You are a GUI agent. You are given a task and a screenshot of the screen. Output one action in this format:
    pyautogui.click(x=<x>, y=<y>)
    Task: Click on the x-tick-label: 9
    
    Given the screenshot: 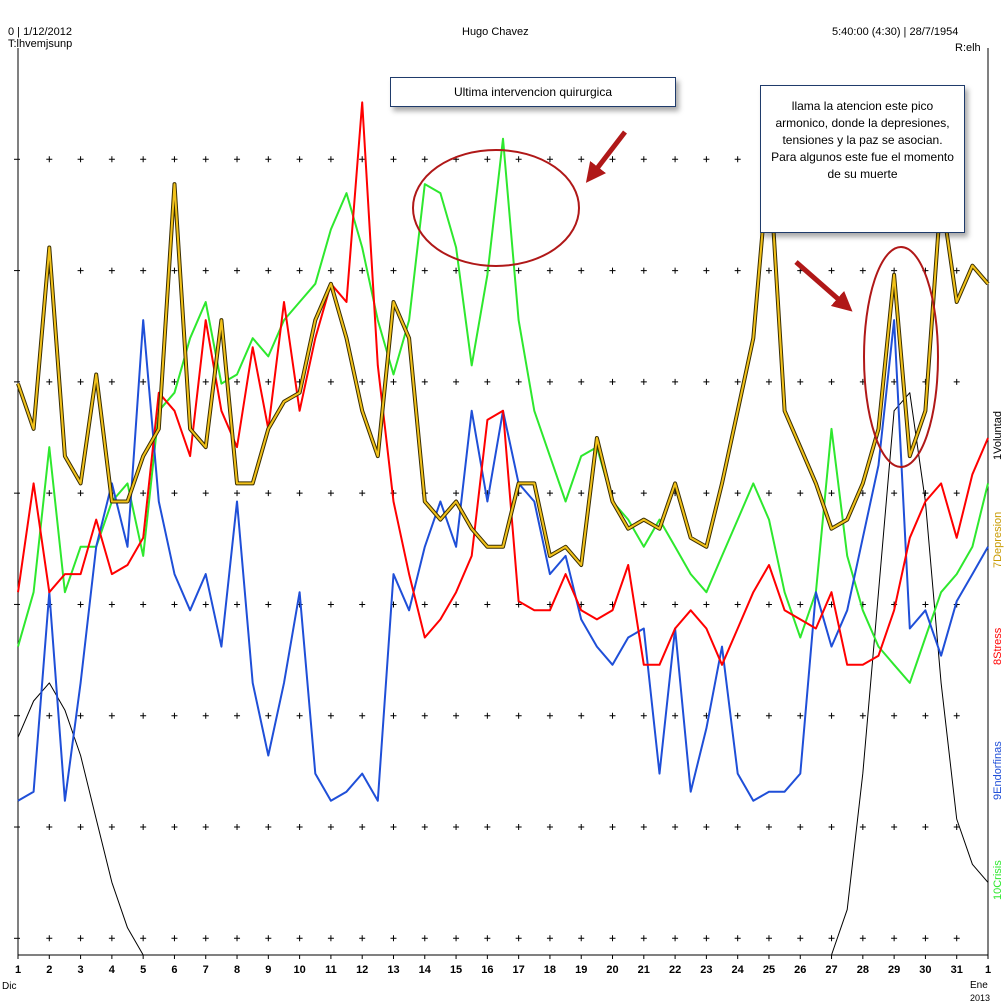 What is the action you would take?
    pyautogui.click(x=268, y=970)
    